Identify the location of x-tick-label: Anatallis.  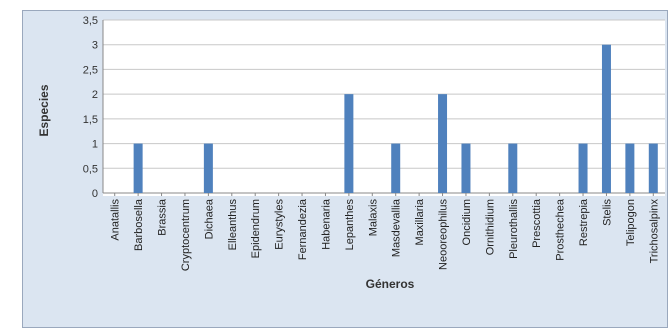
(116, 220).